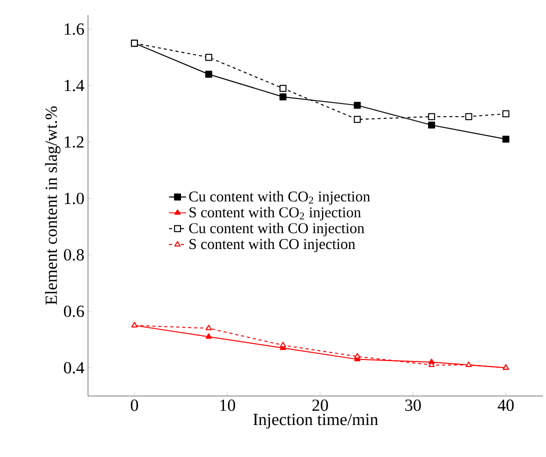 This screenshot has height=457, width=546. I want to click on y-tick-label: 0.4, so click(74, 368).